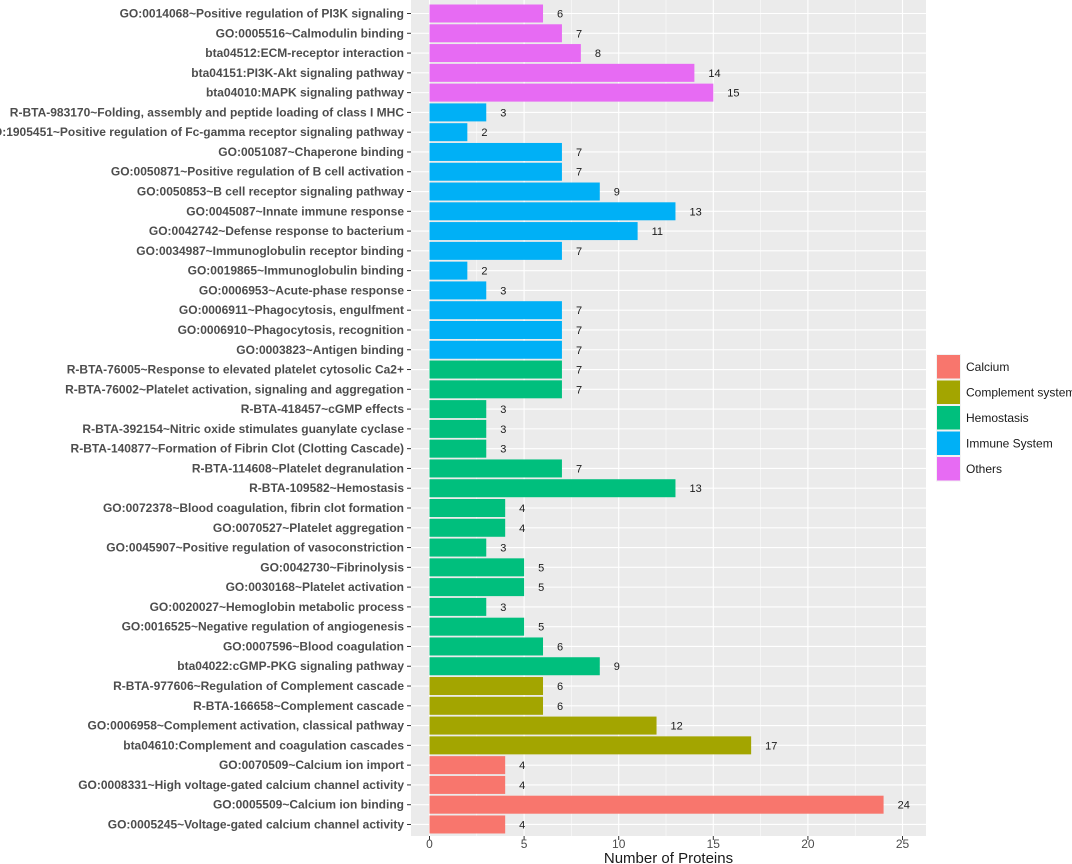 This screenshot has height=864, width=1072. What do you see at coordinates (298, 468) in the screenshot?
I see `category-label: R-BTA-114608~Platelet degranulation` at bounding box center [298, 468].